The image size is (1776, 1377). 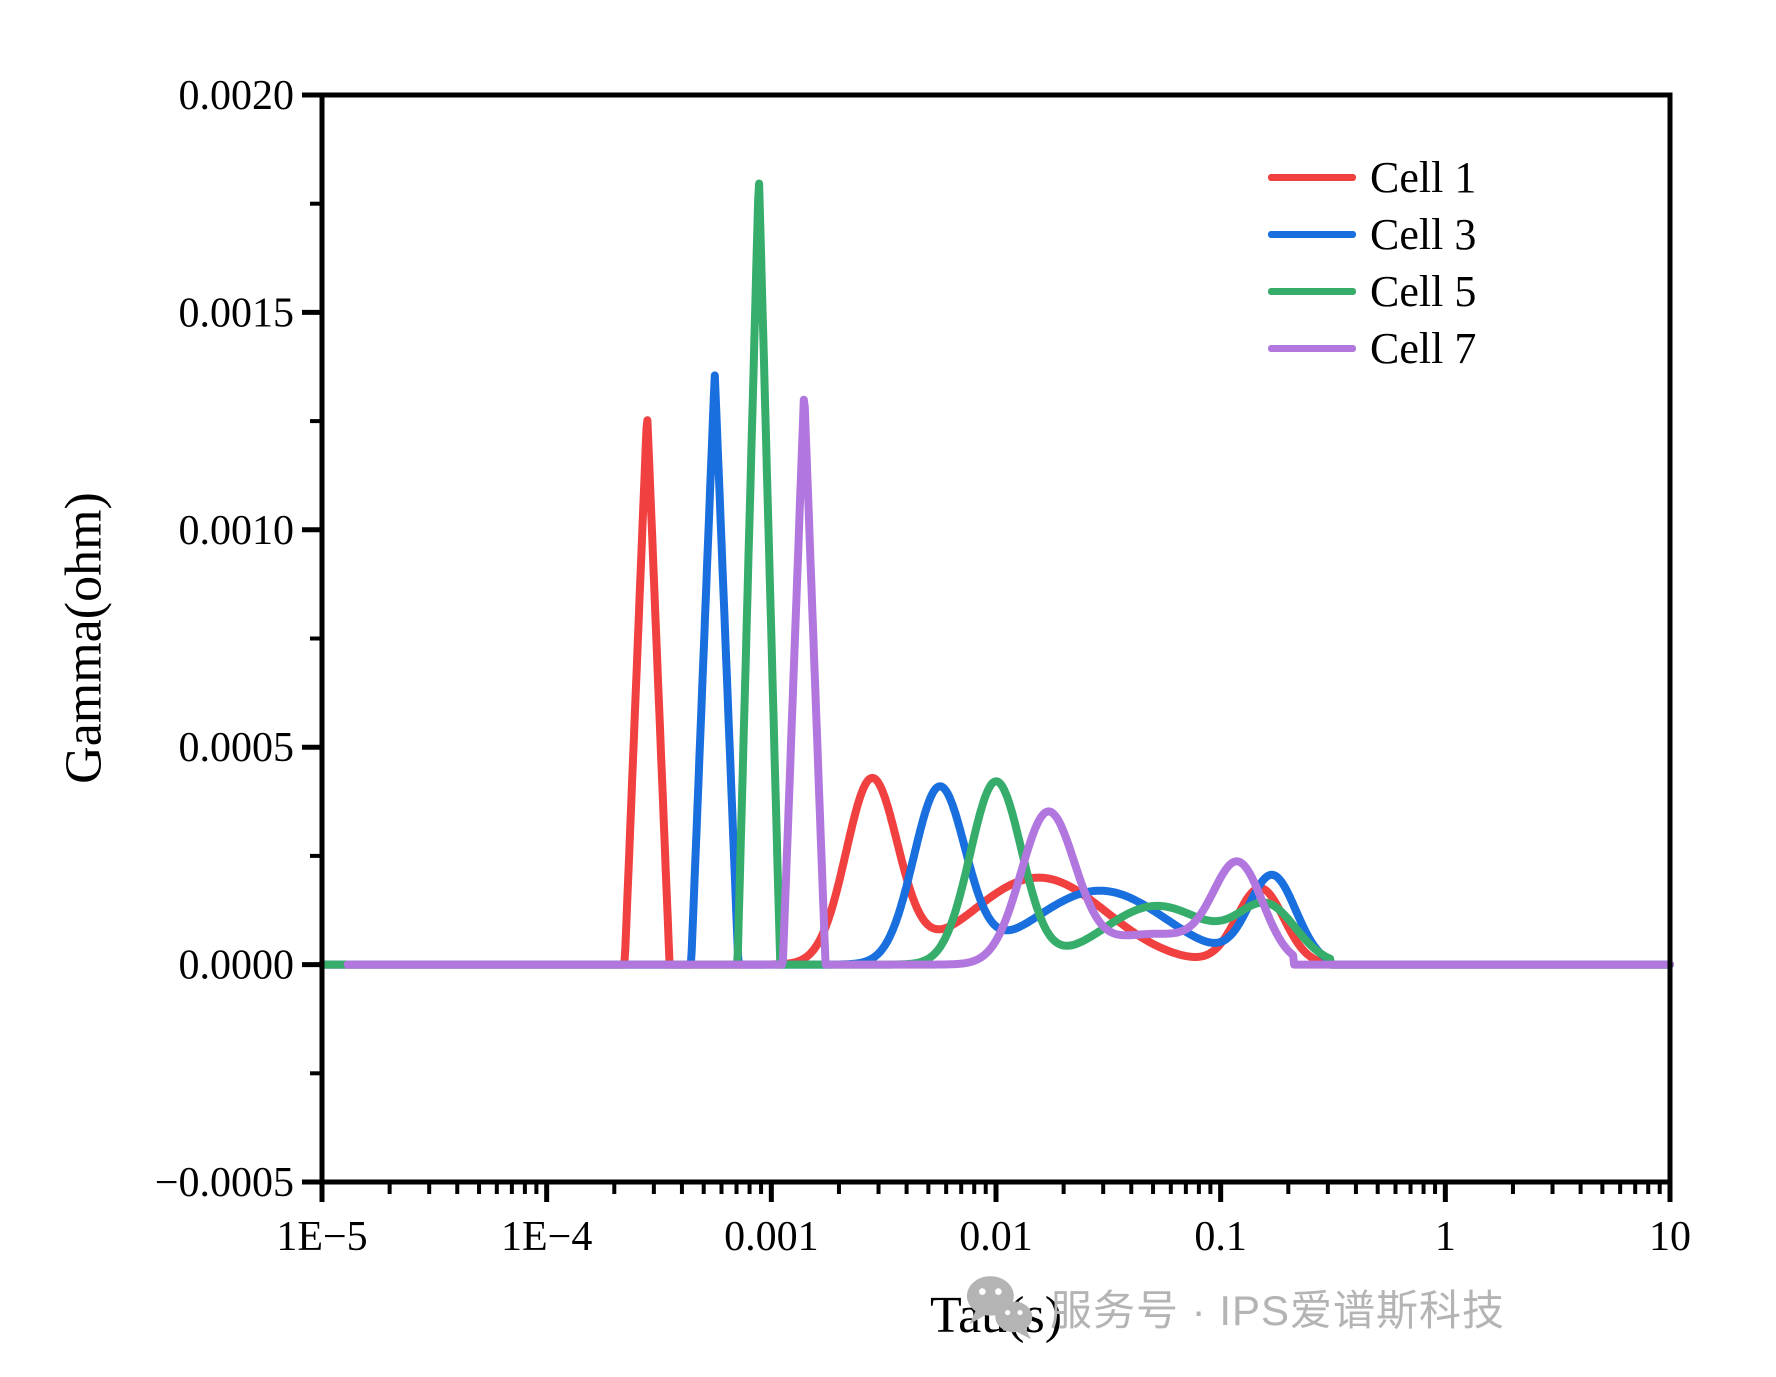 What do you see at coordinates (237, 966) in the screenshot?
I see `y-tick-label: 0.0000` at bounding box center [237, 966].